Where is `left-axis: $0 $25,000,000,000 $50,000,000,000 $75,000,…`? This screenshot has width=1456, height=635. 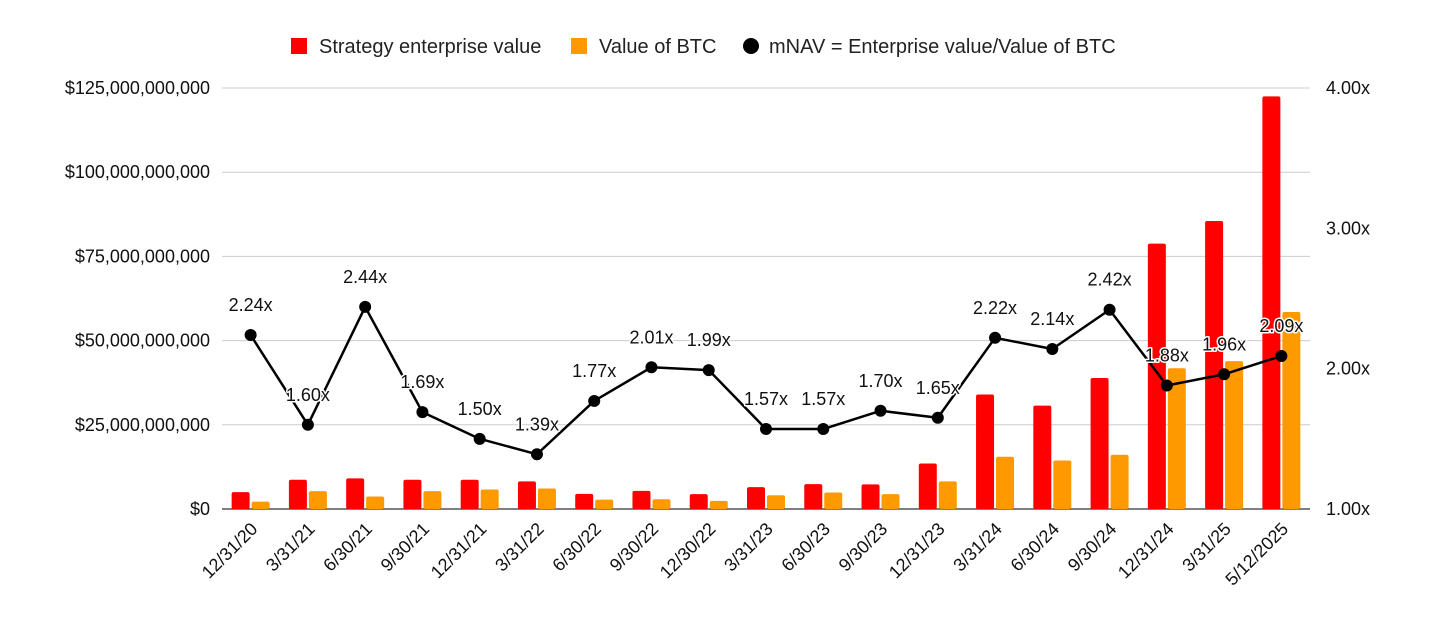
left-axis: $0 $25,000,000,000 $50,000,000,000 $75,000,… is located at coordinates (137, 298).